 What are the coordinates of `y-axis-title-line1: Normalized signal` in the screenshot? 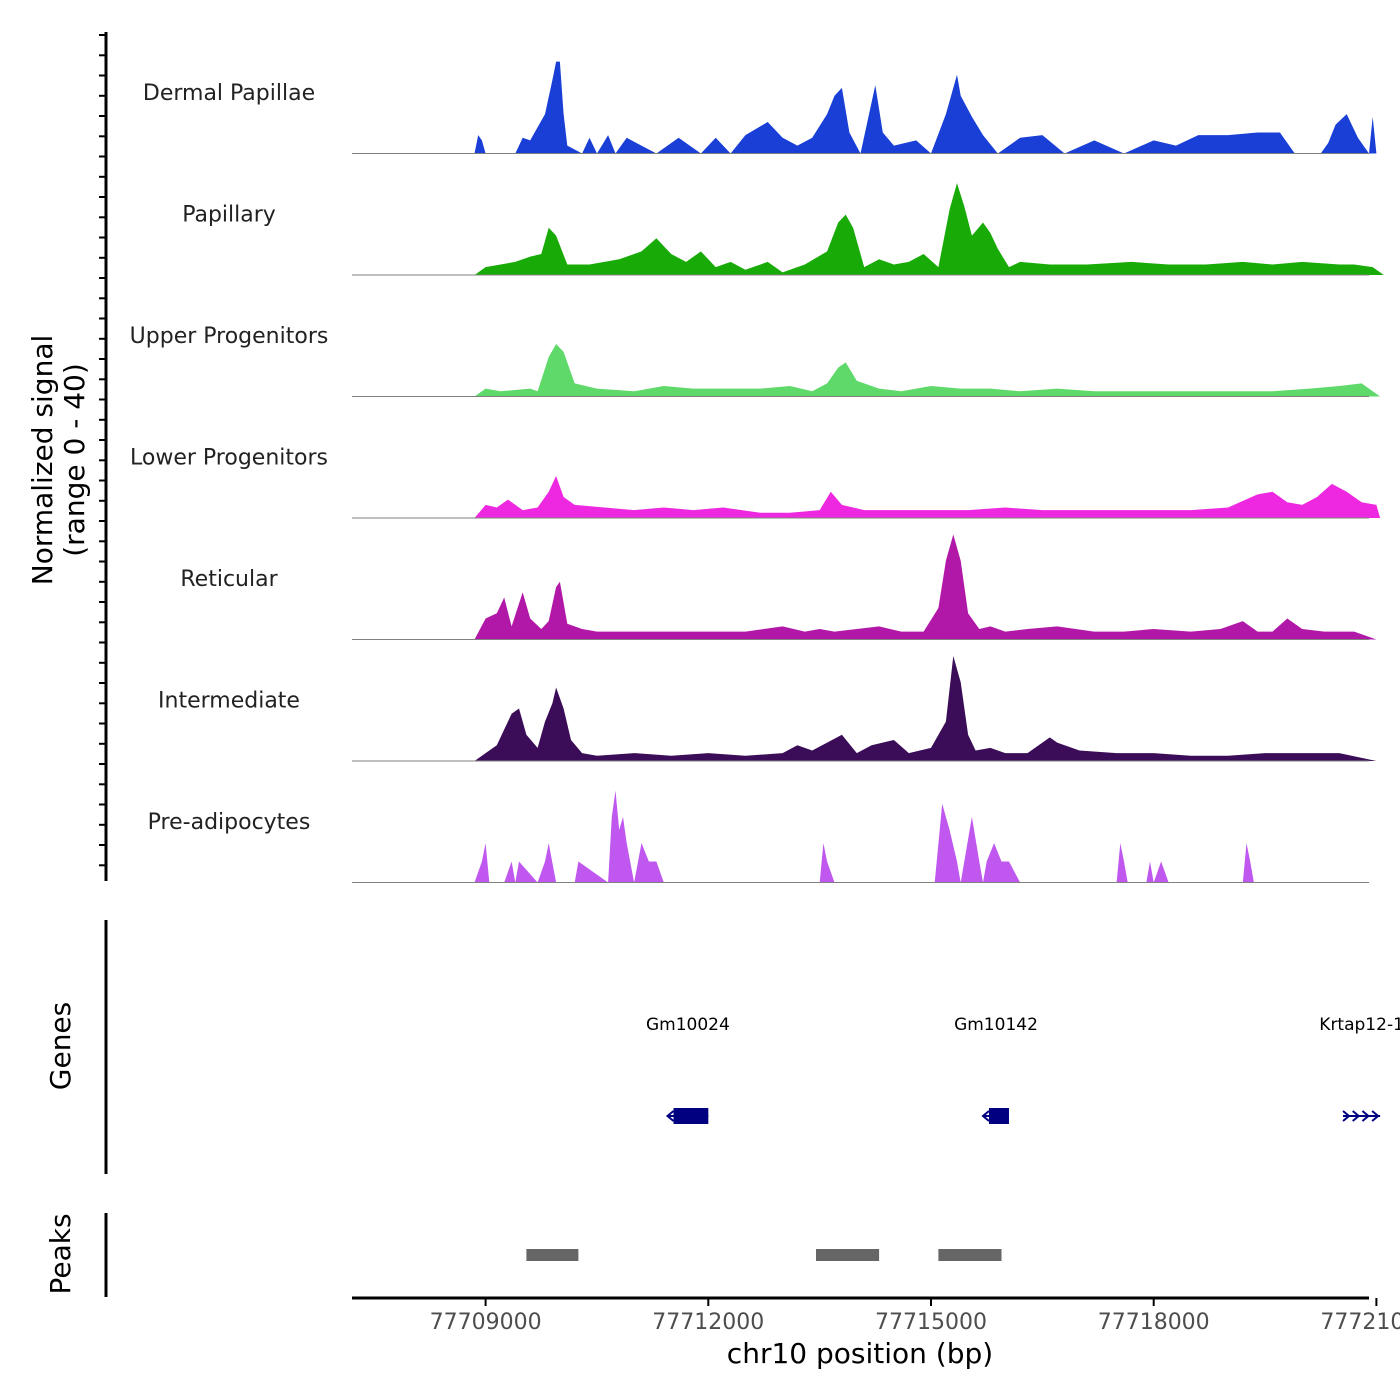 It's located at (42, 460).